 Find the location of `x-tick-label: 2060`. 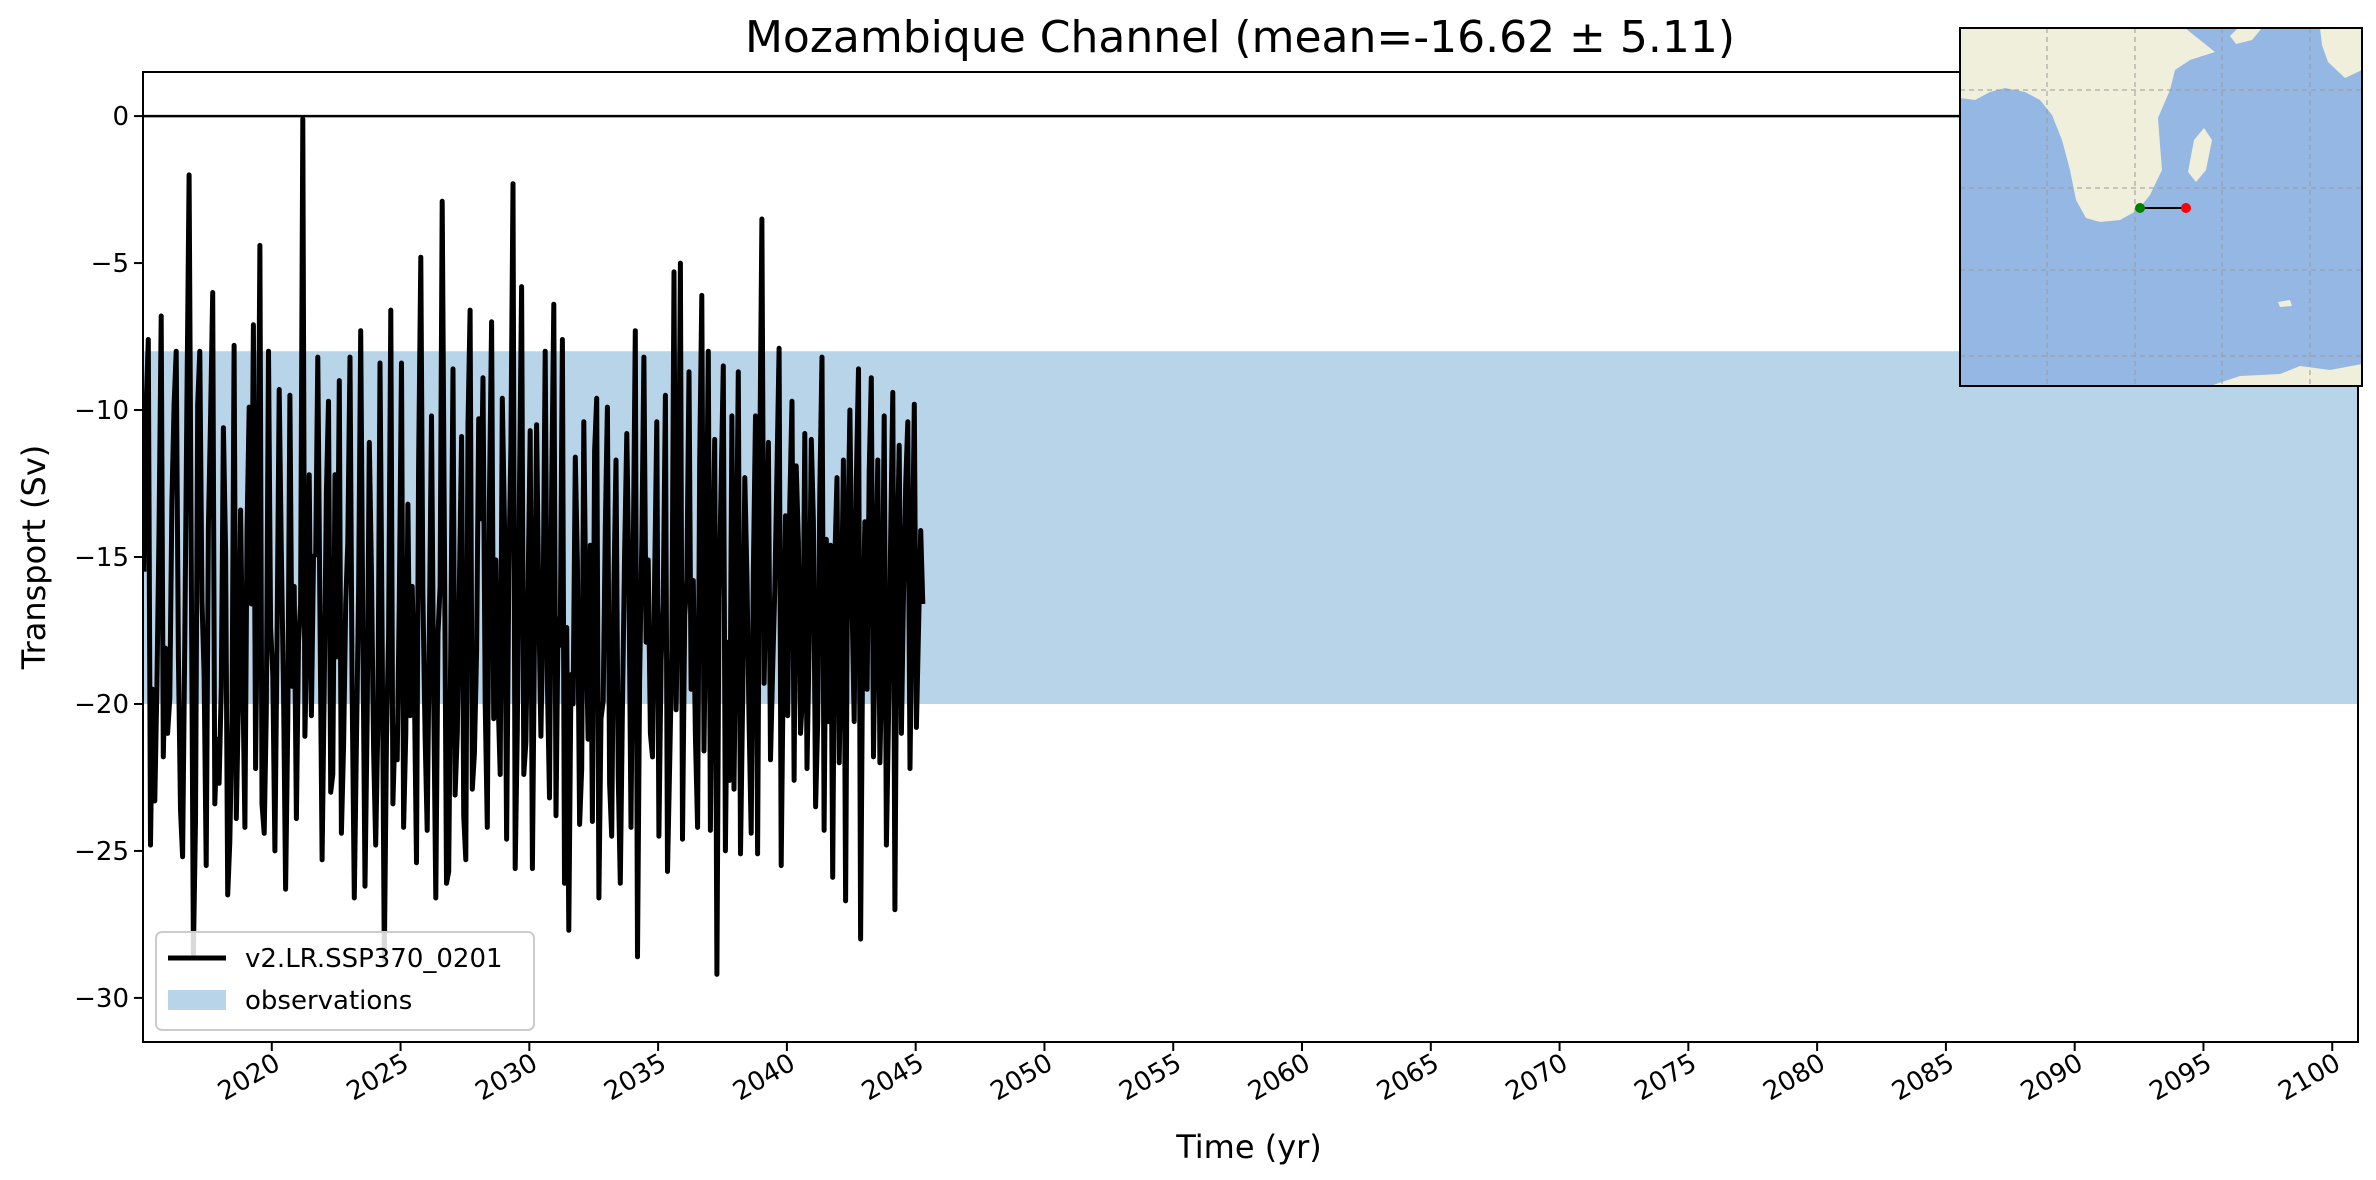

x-tick-label: 2060 is located at coordinates (1279, 1077).